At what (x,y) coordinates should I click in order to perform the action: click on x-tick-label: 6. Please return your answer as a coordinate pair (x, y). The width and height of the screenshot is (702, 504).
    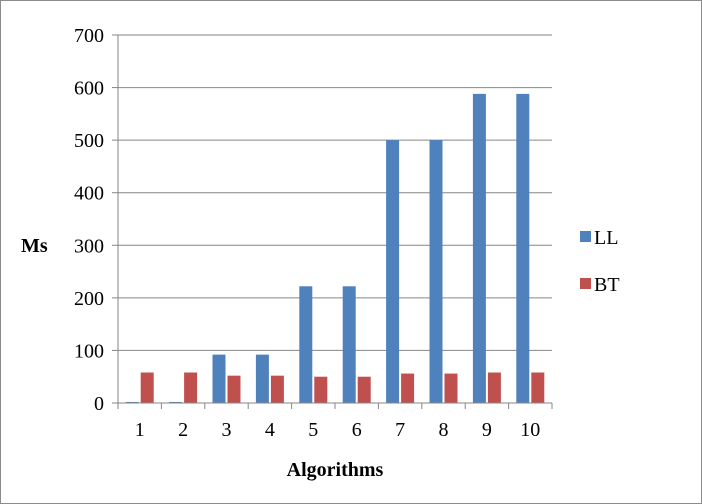
    Looking at the image, I should click on (357, 430).